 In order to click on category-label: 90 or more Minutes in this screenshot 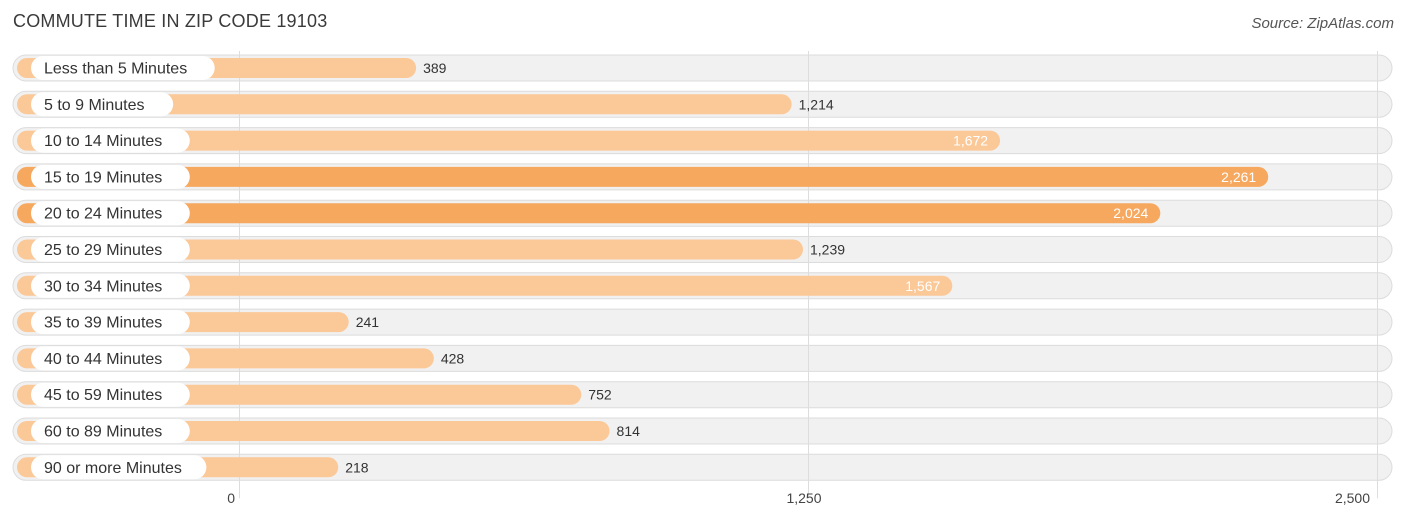, I will do `click(113, 468)`.